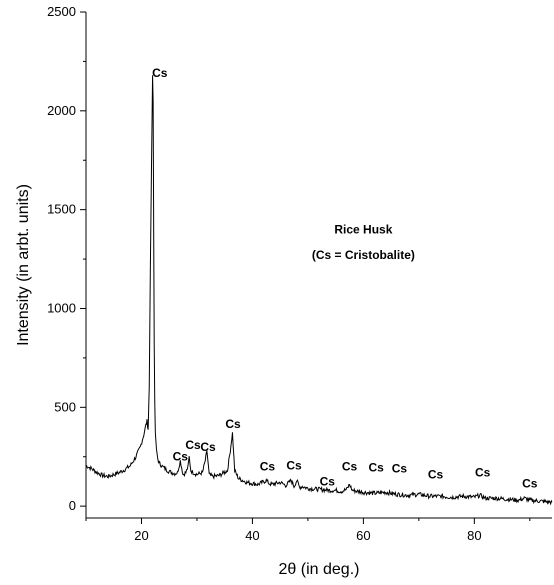  What do you see at coordinates (363, 229) in the screenshot?
I see `sample-annotation: Rice Husk` at bounding box center [363, 229].